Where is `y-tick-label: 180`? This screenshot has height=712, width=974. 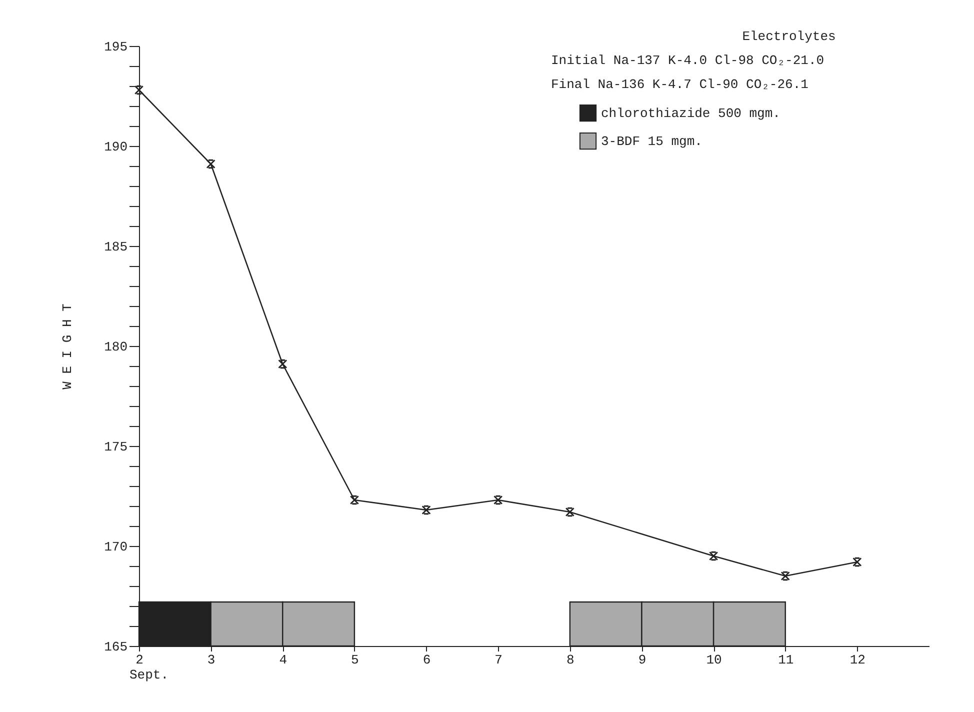
y-tick-label: 180 is located at coordinates (116, 347).